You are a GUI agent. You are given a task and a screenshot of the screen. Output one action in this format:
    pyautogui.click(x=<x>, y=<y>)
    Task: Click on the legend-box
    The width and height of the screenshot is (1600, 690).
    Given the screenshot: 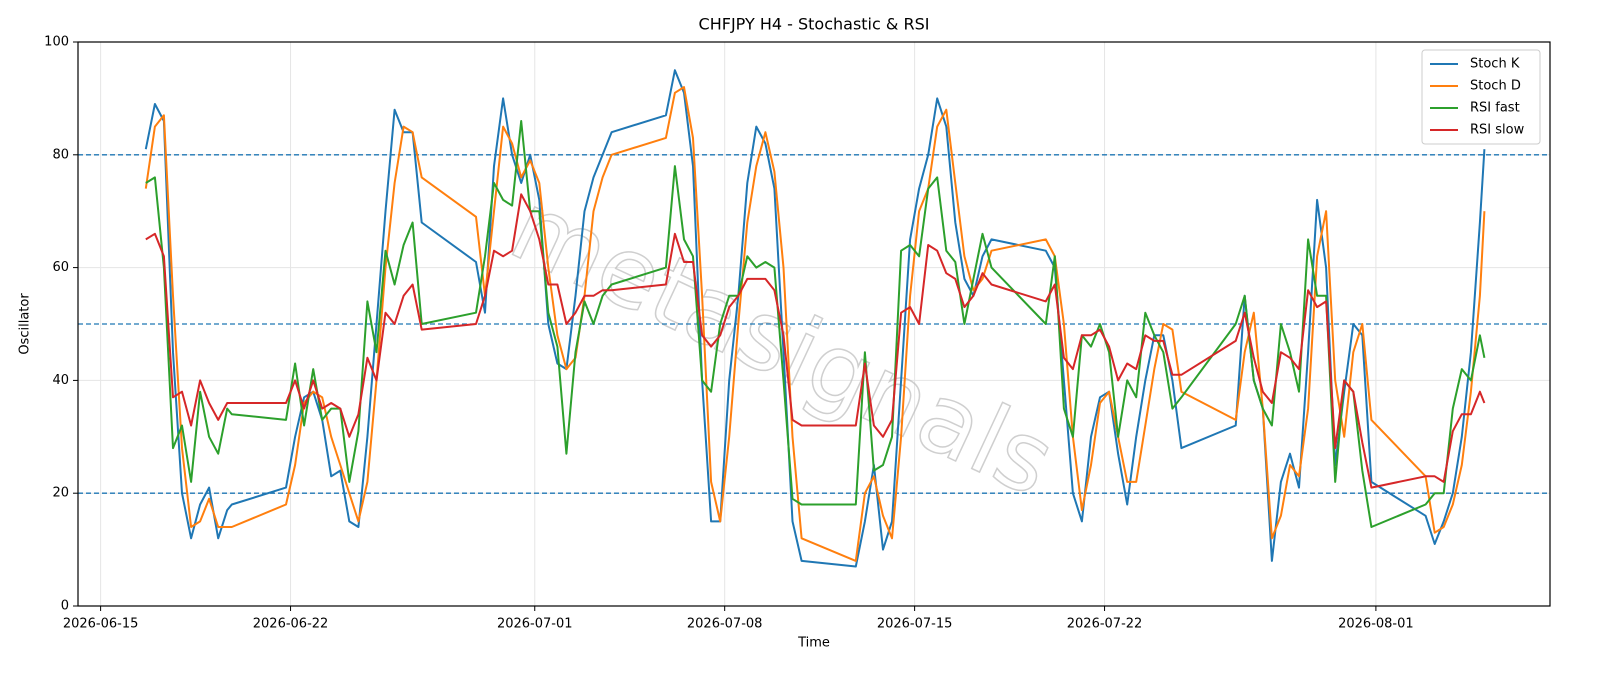 What is the action you would take?
    pyautogui.click(x=1481, y=97)
    